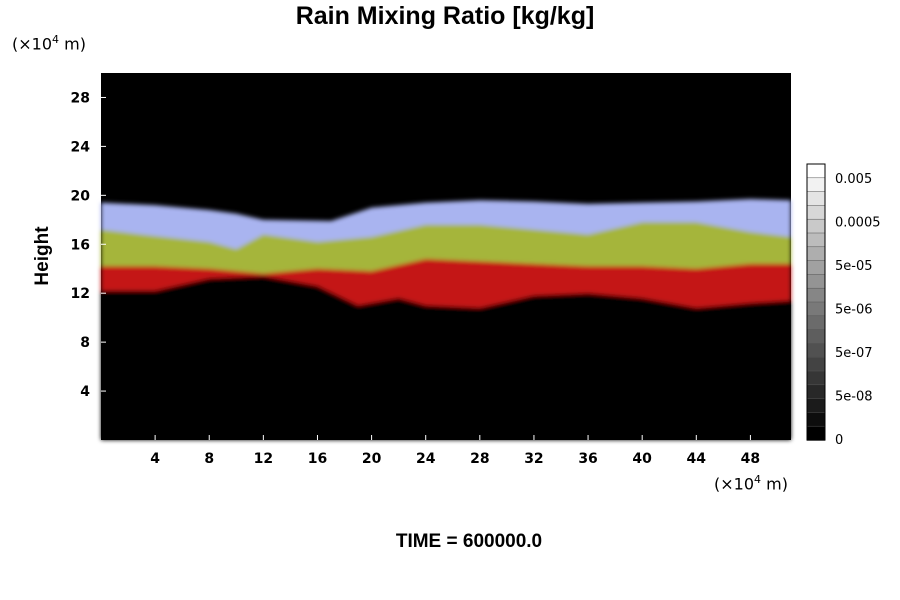 This screenshot has height=600, width=900. I want to click on x-unit-exponent: 4, so click(758, 479).